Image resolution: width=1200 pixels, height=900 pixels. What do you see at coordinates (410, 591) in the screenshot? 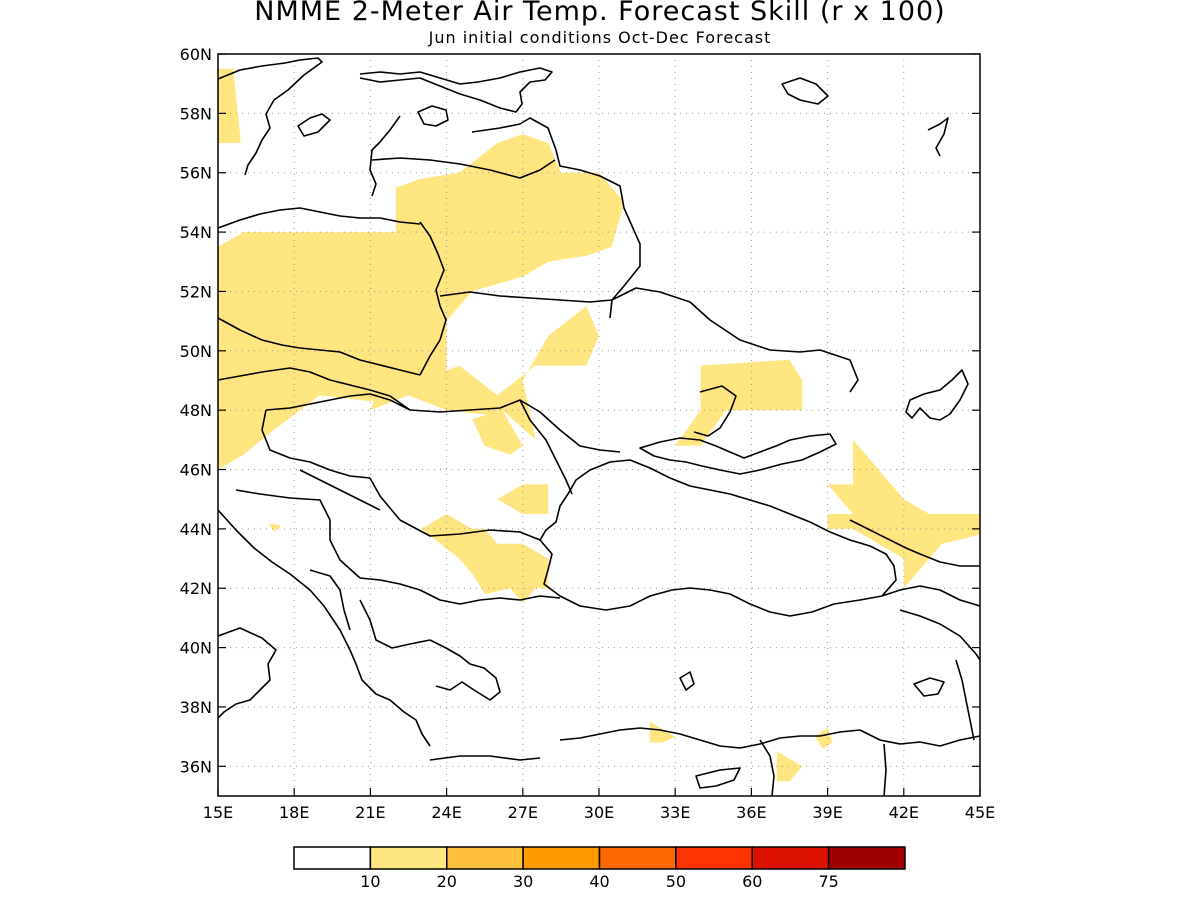
I see `border-serbia-south` at bounding box center [410, 591].